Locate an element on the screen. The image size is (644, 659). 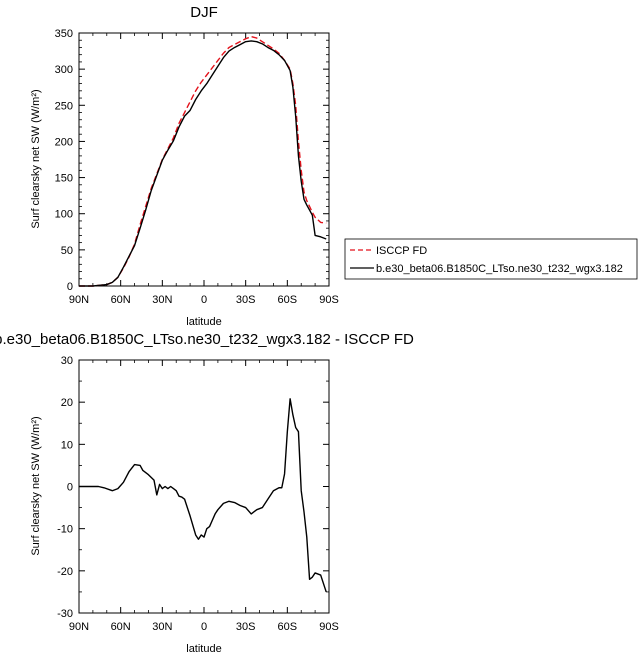
top-y-axis-label-text: Surf clearsky net SW (W/m²) is located at coordinates (36, 158).